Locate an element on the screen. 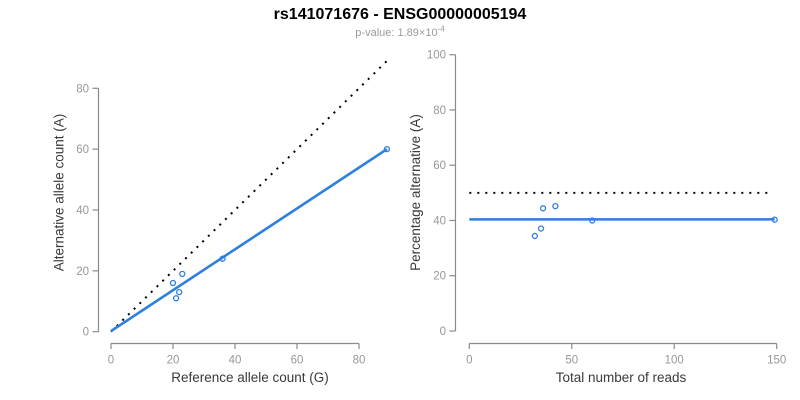 This screenshot has height=400, width=800. y-tick-label: 100 is located at coordinates (436, 56).